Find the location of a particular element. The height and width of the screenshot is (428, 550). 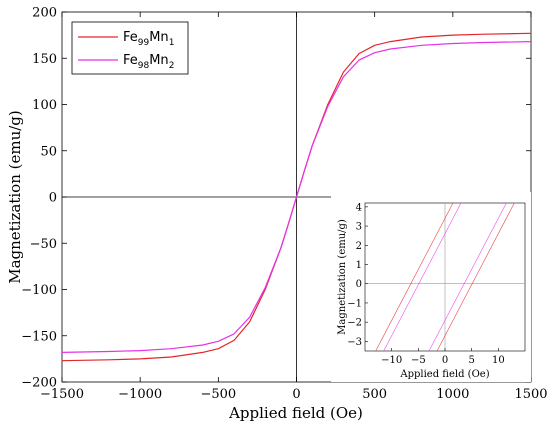

y-tick-label: 100 is located at coordinates (44, 105).